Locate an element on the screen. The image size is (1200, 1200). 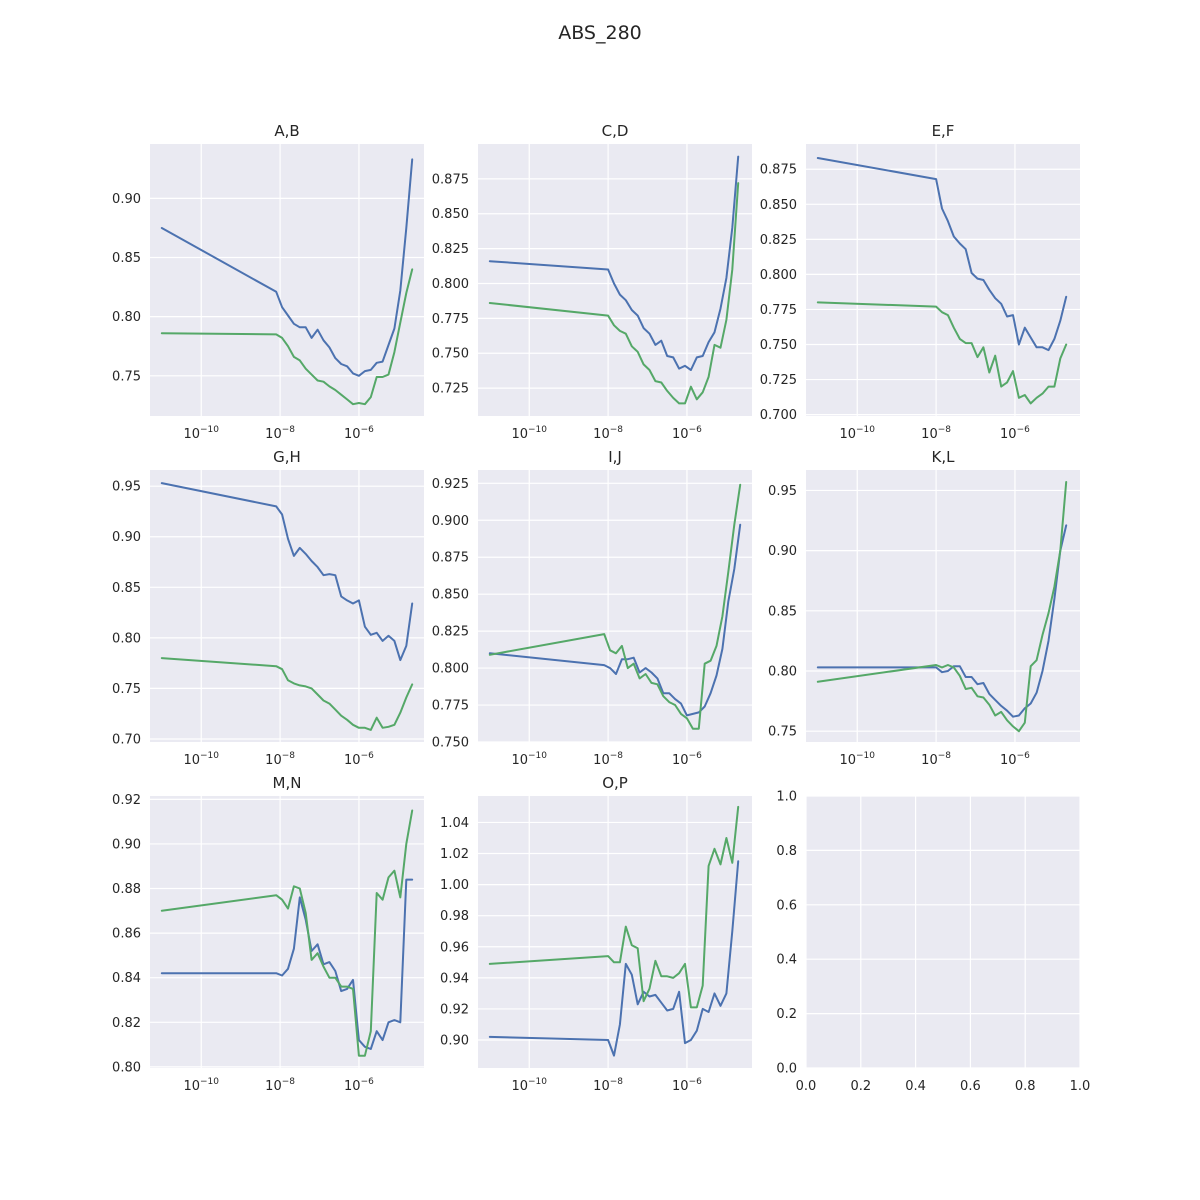
x-tick-label: 0.6 is located at coordinates (970, 1086).